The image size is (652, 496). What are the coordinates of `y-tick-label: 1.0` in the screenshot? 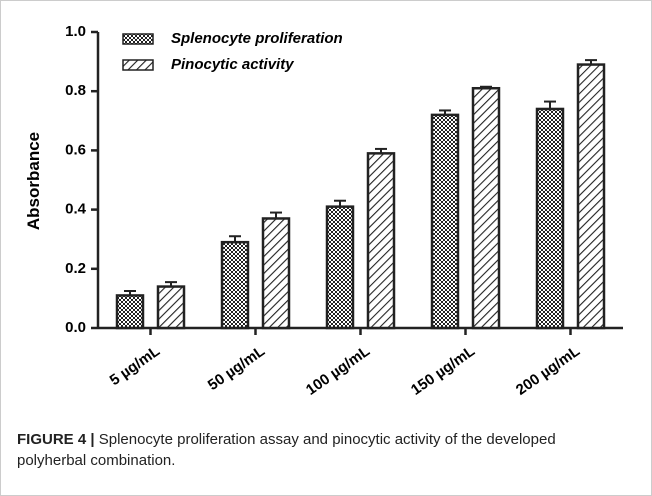 It's located at (75, 31).